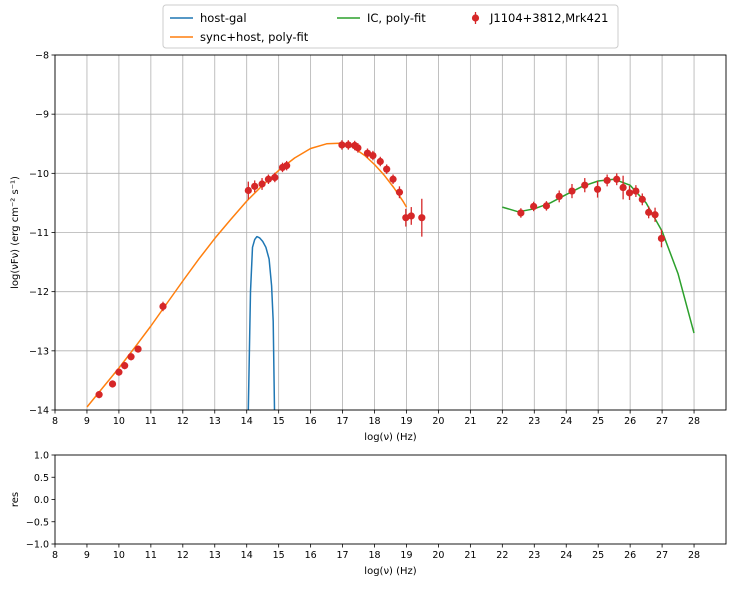 Image resolution: width=735 pixels, height=590 pixels. I want to click on main-xtick-label: 26, so click(630, 421).